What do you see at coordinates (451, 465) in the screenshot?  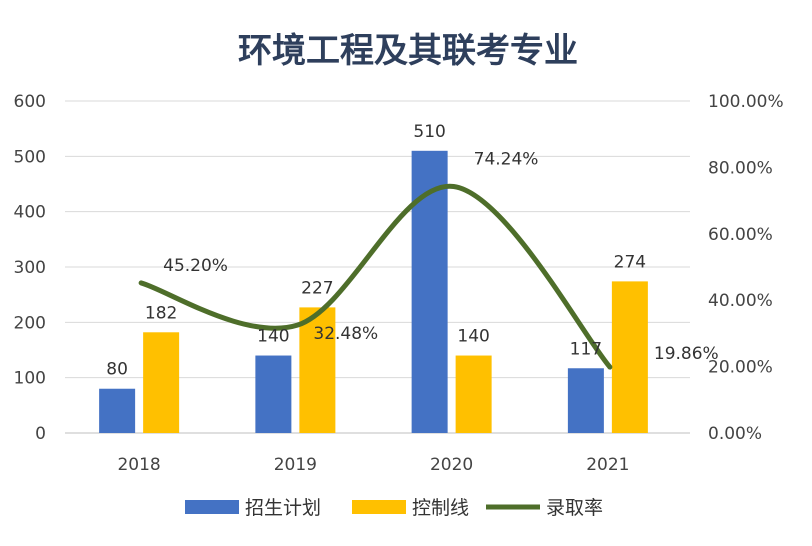 I see `x-tick-label: 2020` at bounding box center [451, 465].